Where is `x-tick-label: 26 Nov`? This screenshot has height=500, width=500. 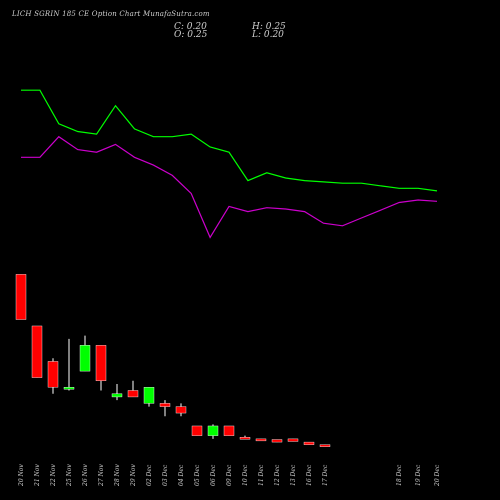 x-tick-label: 26 Nov is located at coordinates (85, 475).